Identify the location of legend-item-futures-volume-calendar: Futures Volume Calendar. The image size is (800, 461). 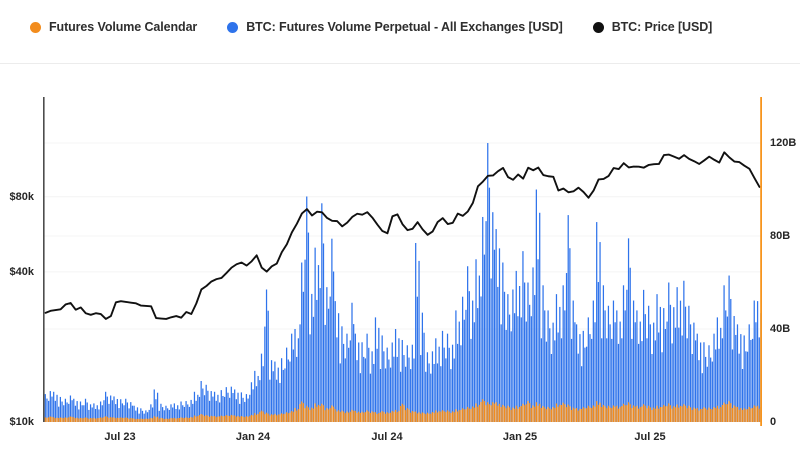
(113, 27).